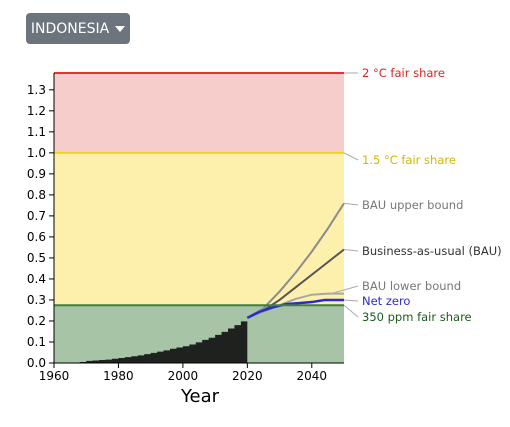 This screenshot has height=427, width=510. I want to click on series-label-0: 2 °C fair share, so click(403, 73).